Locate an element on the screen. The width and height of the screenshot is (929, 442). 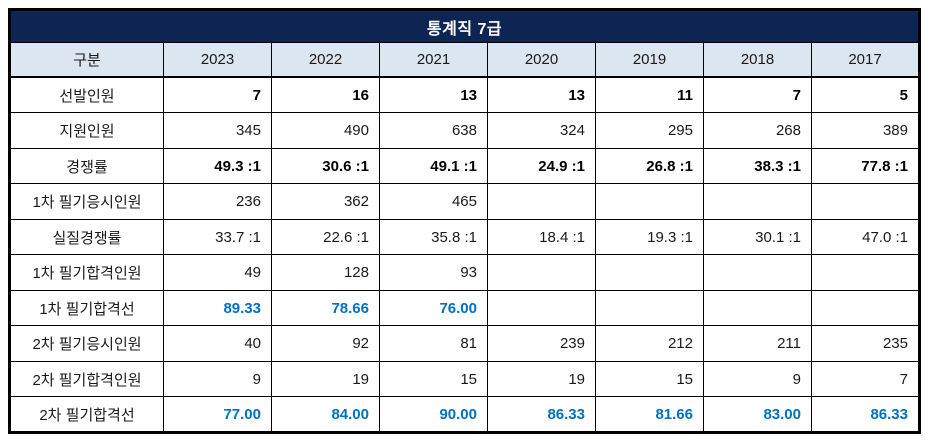
value-cell: 30.1 :1 is located at coordinates (757, 237).